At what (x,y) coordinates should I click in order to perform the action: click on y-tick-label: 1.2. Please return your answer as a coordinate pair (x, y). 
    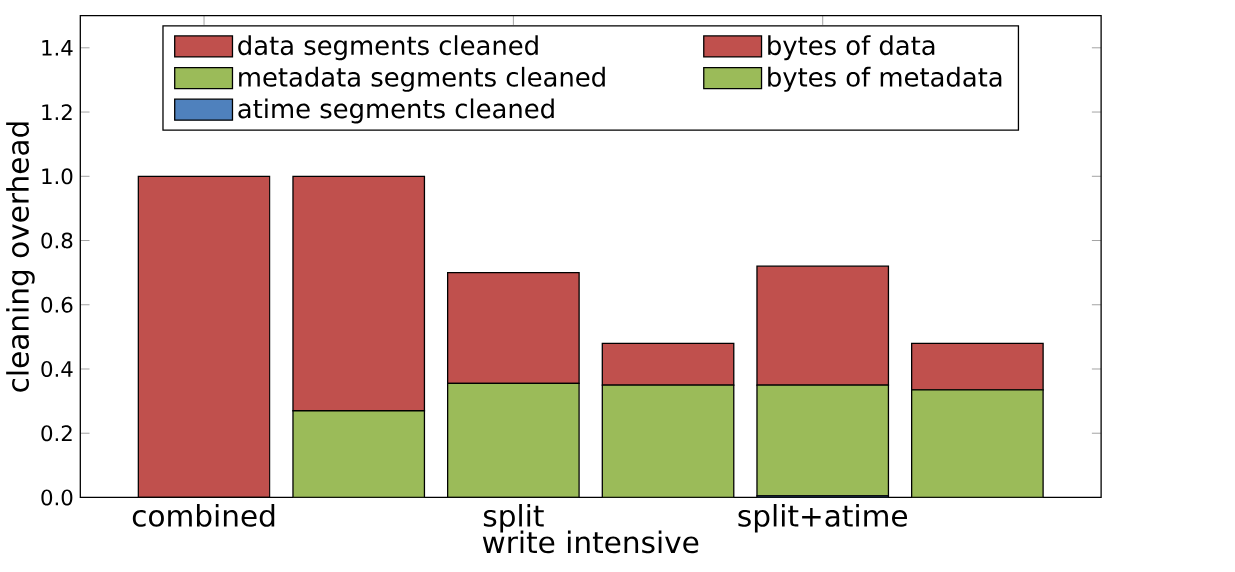
    Looking at the image, I should click on (57, 112).